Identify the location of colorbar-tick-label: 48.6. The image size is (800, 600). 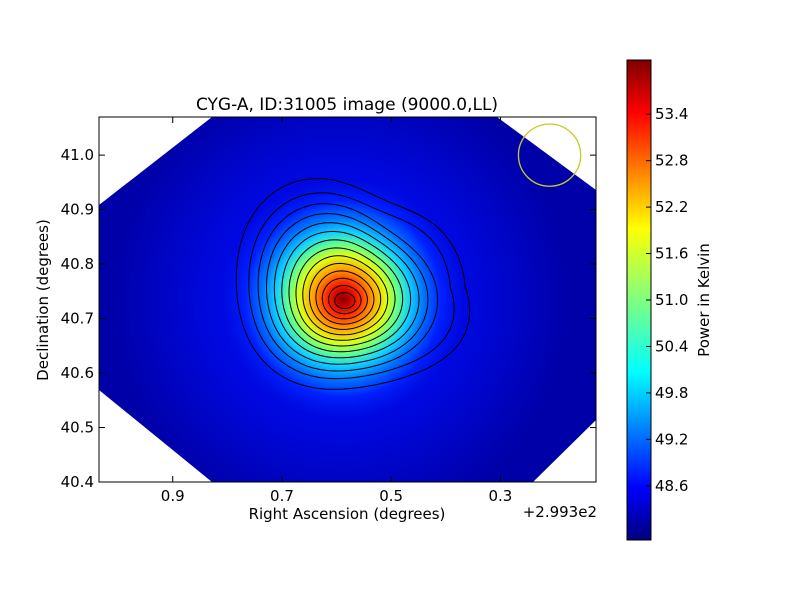
(671, 486).